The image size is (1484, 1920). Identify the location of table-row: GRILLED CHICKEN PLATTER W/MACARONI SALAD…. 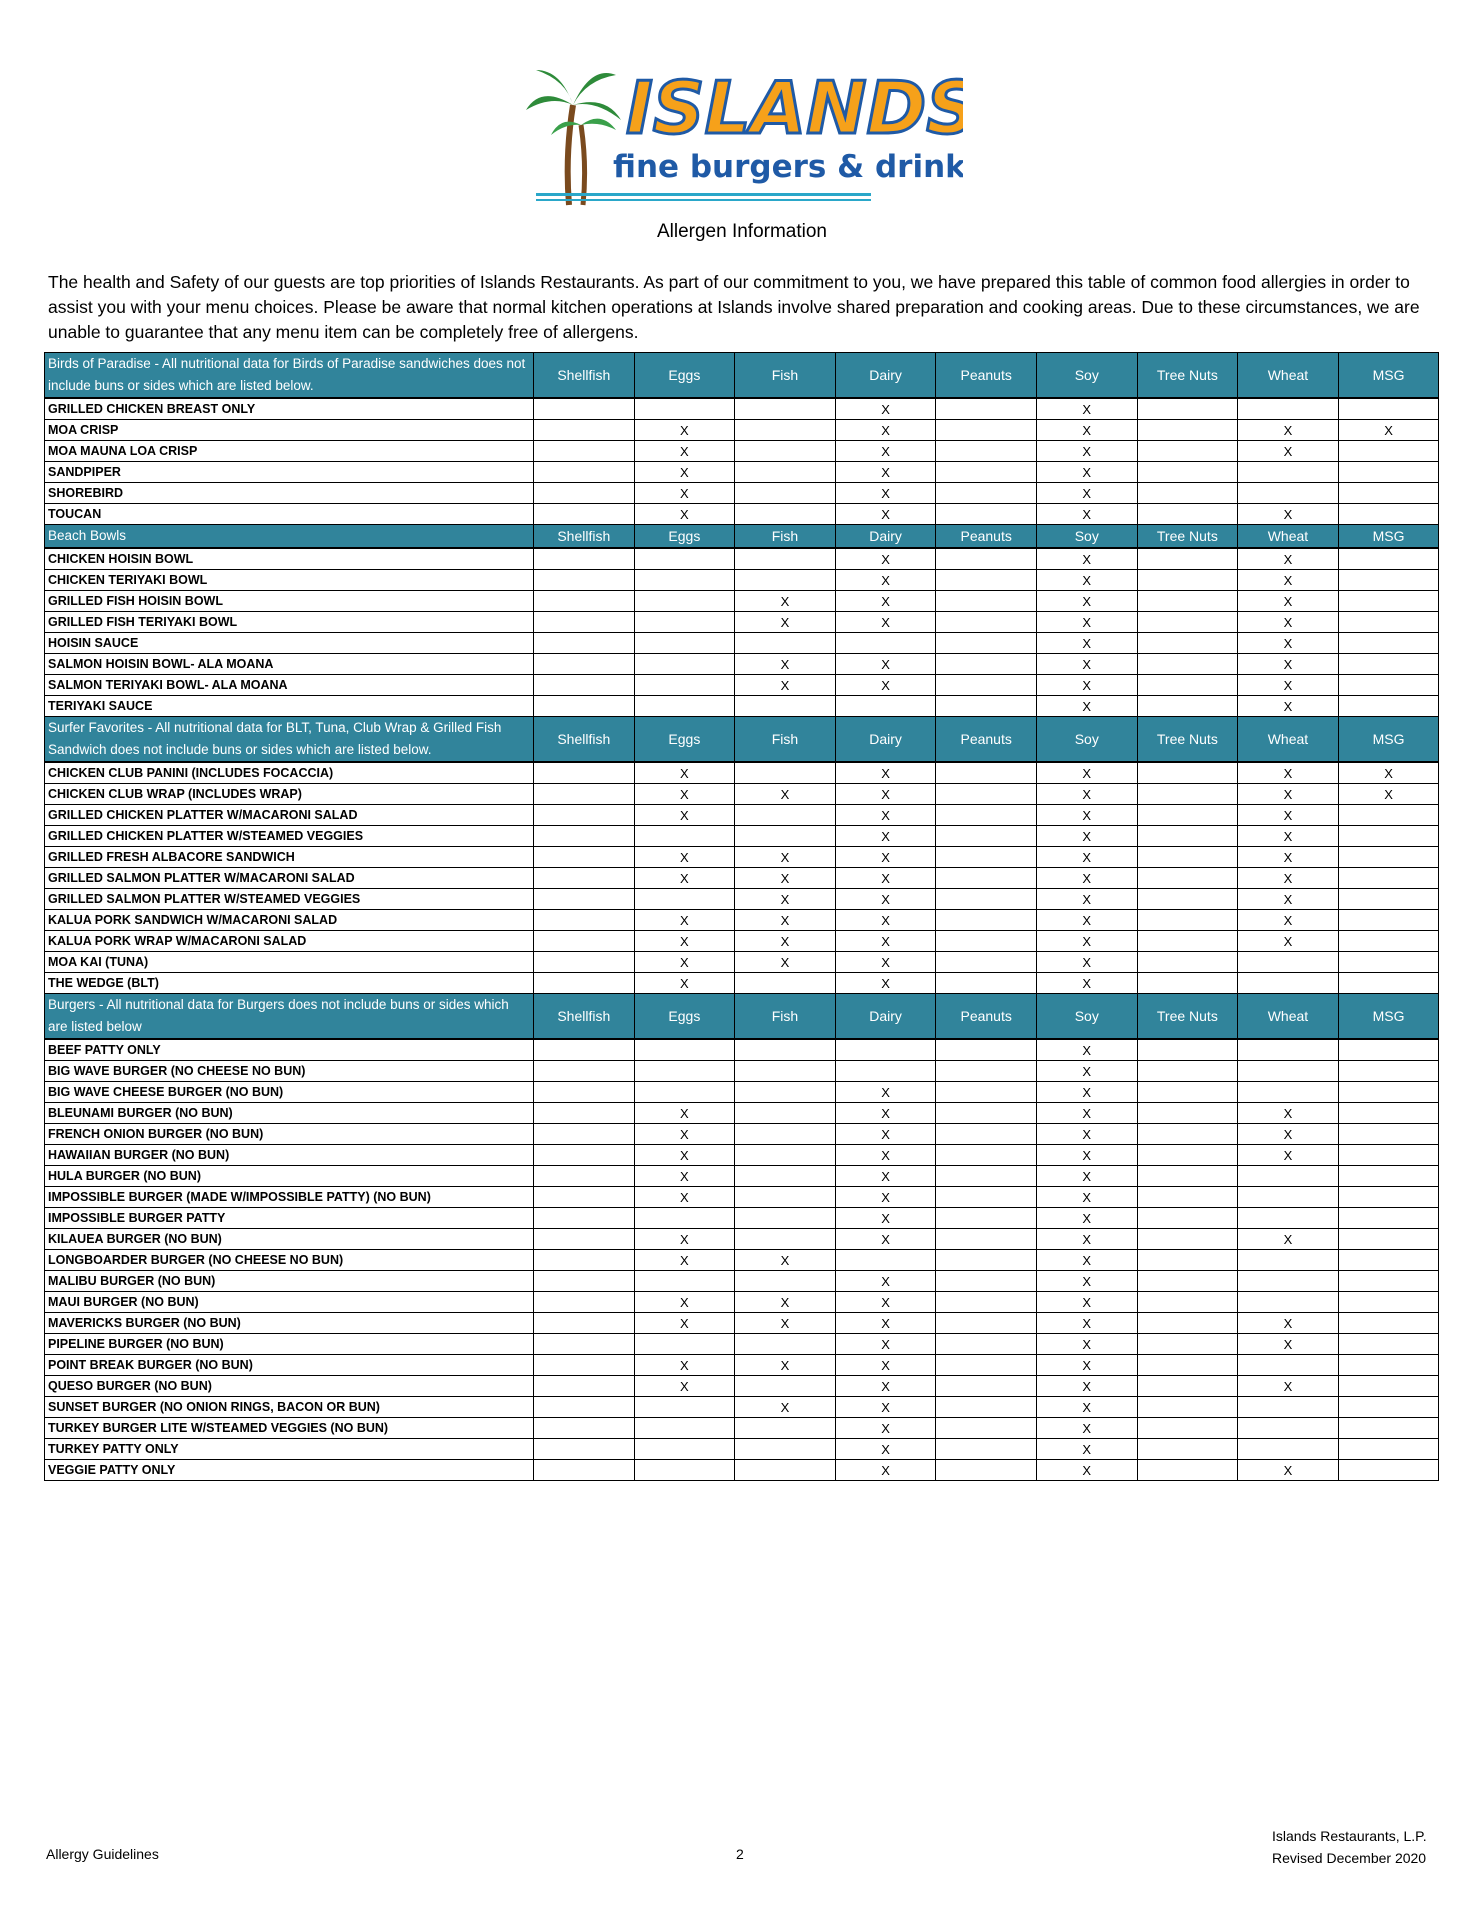
(742, 815).